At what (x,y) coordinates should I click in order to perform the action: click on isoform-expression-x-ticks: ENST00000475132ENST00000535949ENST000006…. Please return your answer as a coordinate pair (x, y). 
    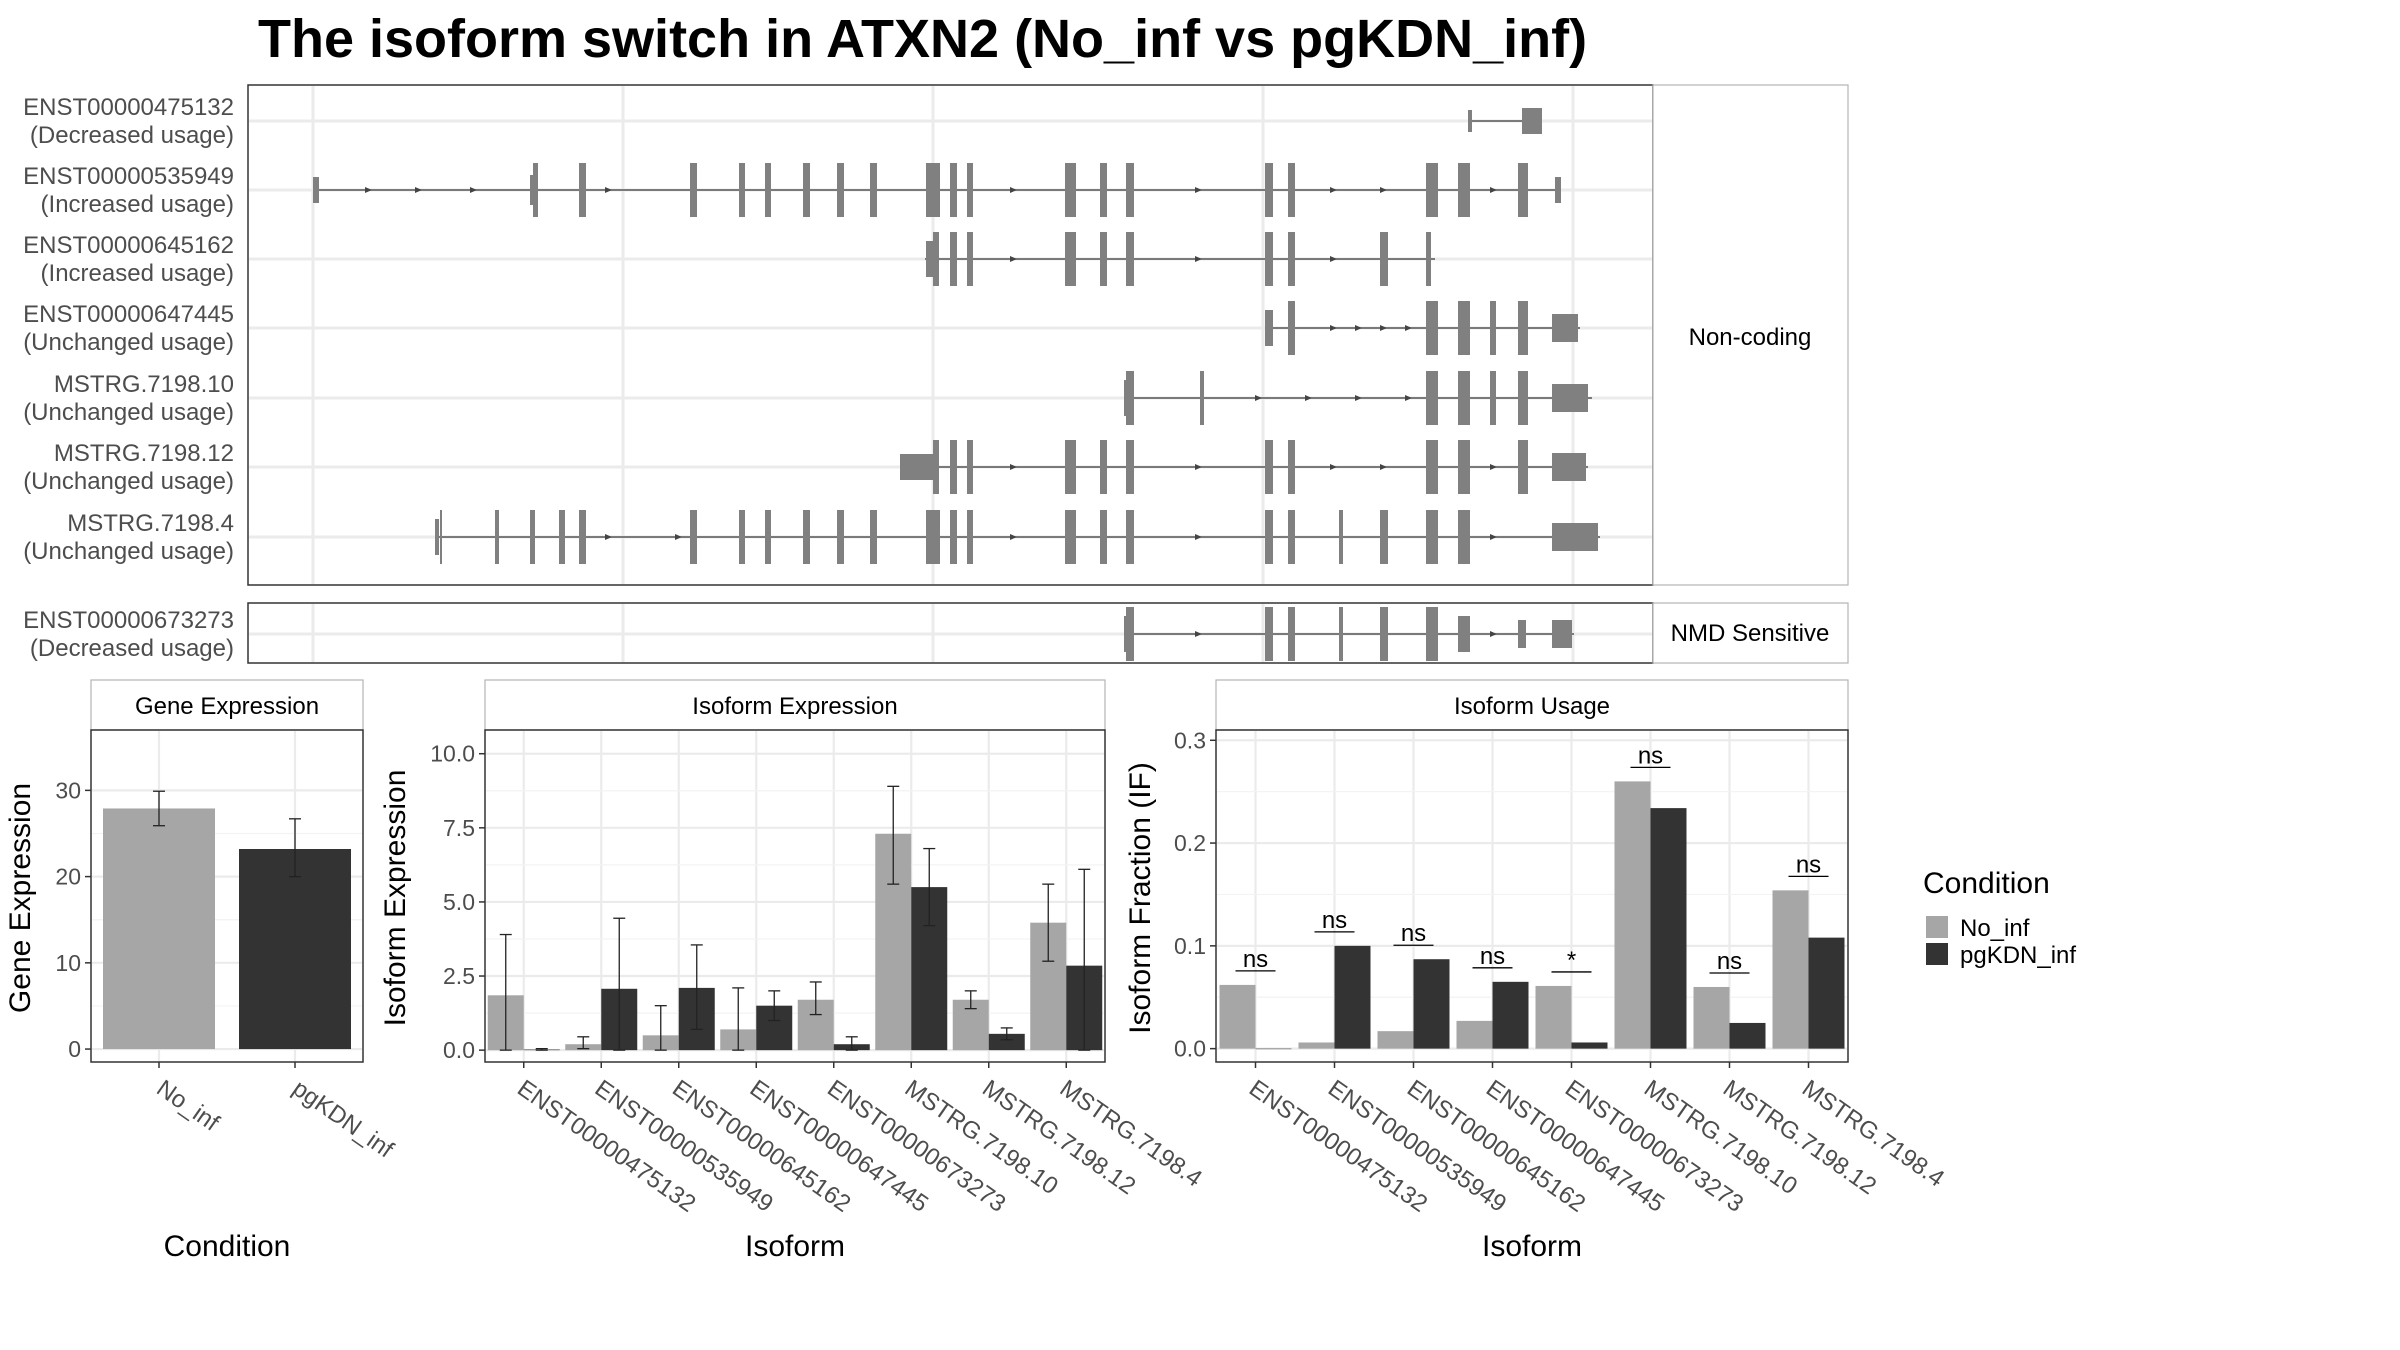
    Looking at the image, I should click on (859, 1140).